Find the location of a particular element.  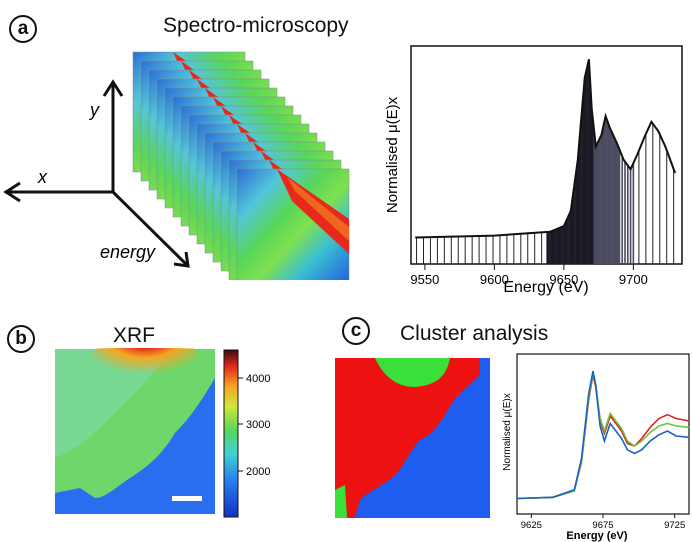

cluster-x-tick-label: 9675 is located at coordinates (602, 525).